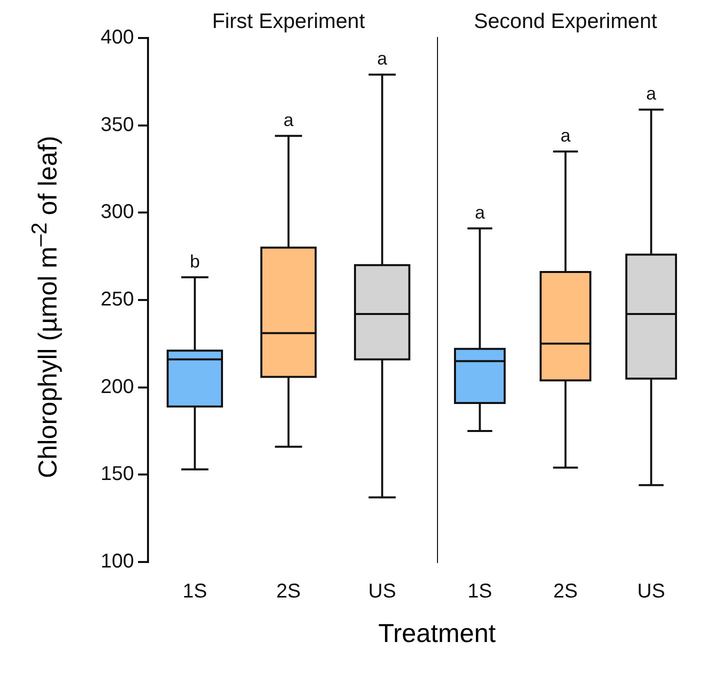  Describe the element at coordinates (117, 212) in the screenshot. I see `y-tick-label: 300` at that location.